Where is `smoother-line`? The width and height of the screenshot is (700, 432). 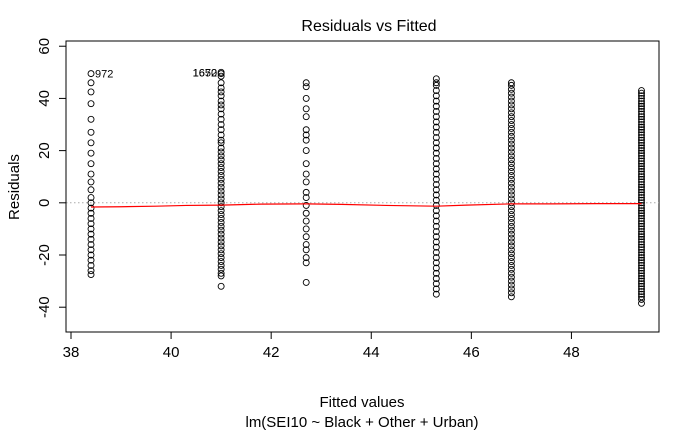 smoother-line is located at coordinates (366, 205).